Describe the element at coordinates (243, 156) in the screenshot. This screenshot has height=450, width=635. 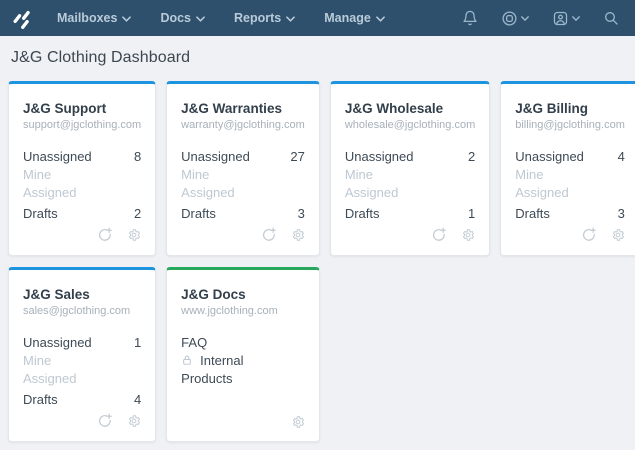
I see `folder-row-unassigned: Unassigned 27` at that location.